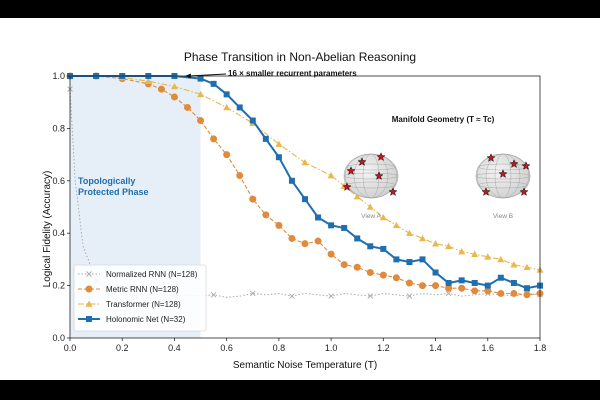 The width and height of the screenshot is (600, 400). Describe the element at coordinates (226, 348) in the screenshot. I see `x-tick-label: 0.6` at that location.